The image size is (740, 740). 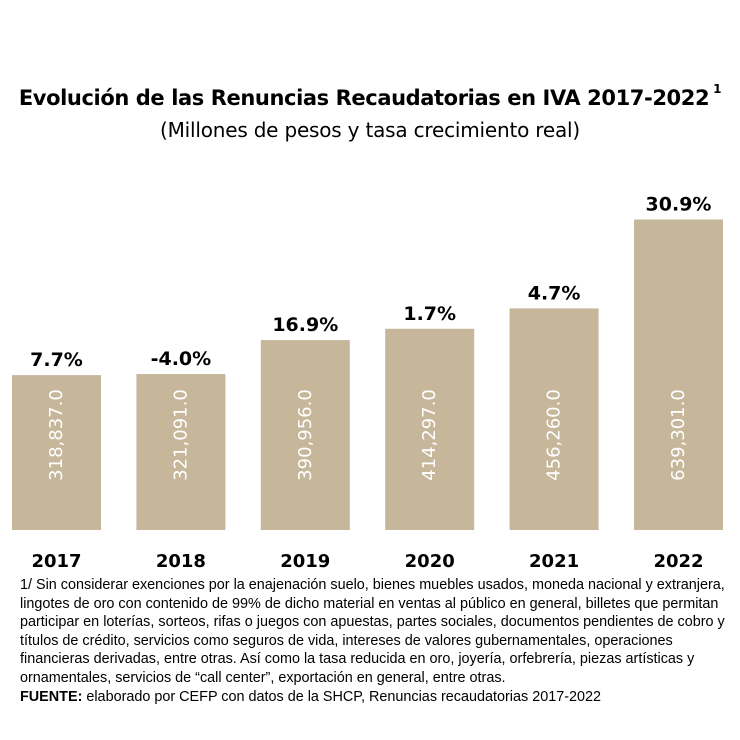 I want to click on value-label-2019: 390,956.0, so click(x=305, y=435).